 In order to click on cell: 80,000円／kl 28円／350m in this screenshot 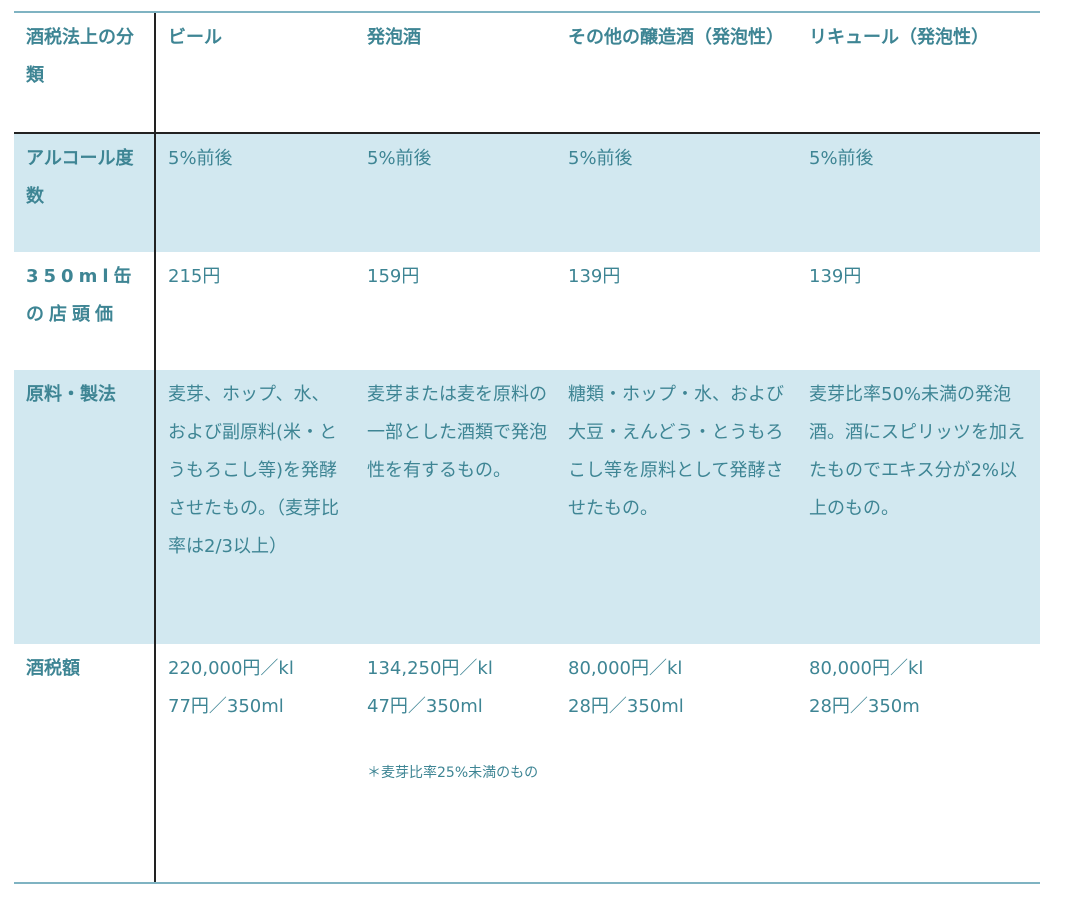, I will do `click(918, 763)`.